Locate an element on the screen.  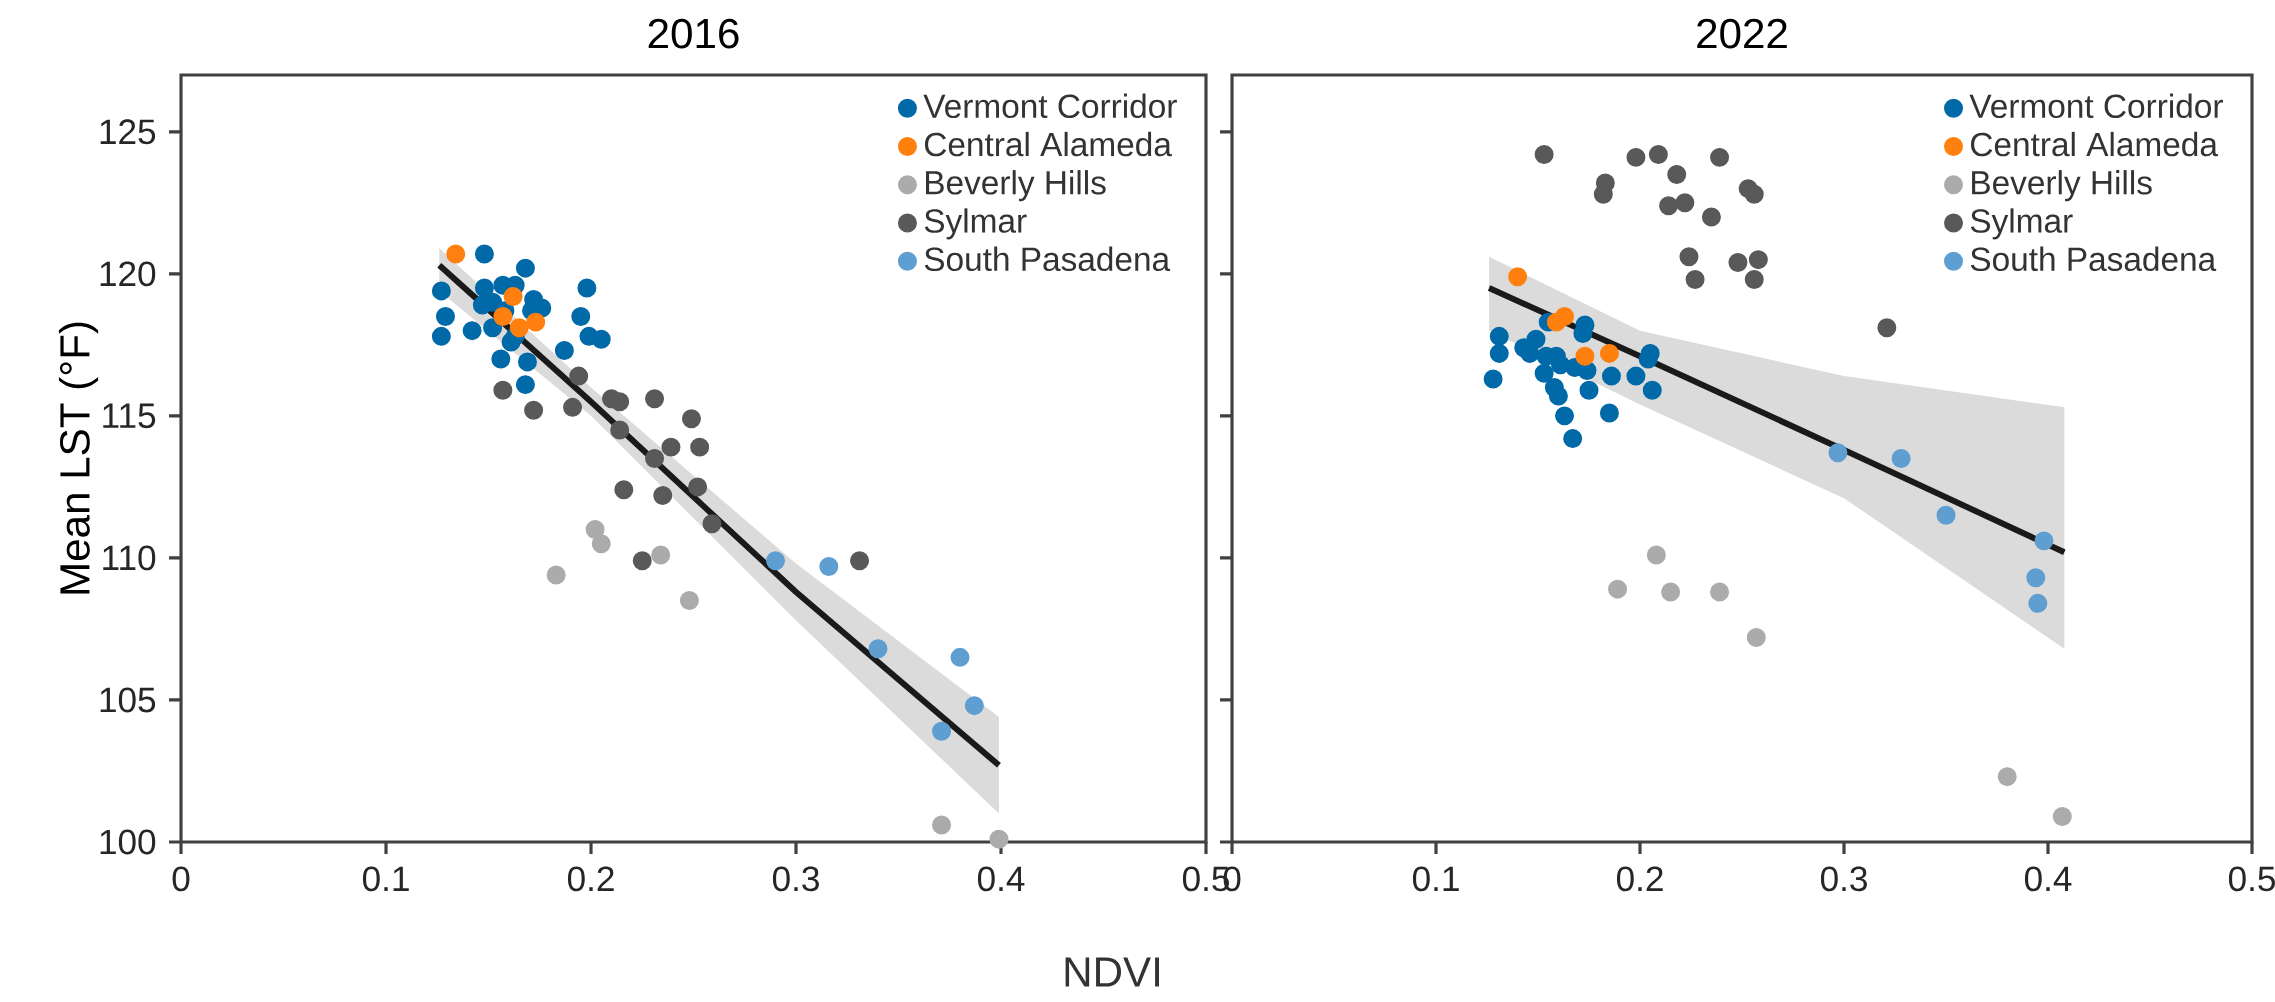
x-tick-label: 0 is located at coordinates (181, 879).